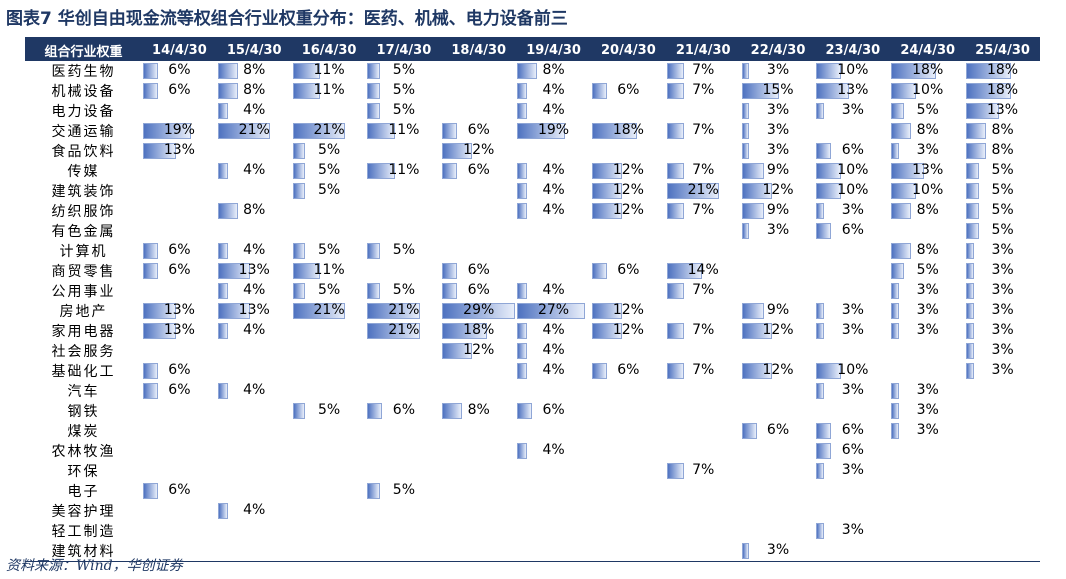 The image size is (1066, 579). Describe the element at coordinates (254, 71) in the screenshot. I see `weight-cell: 8%` at that location.